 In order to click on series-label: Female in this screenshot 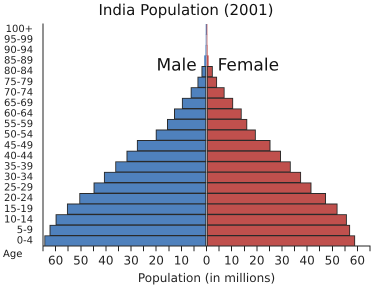, I will do `click(249, 66)`.